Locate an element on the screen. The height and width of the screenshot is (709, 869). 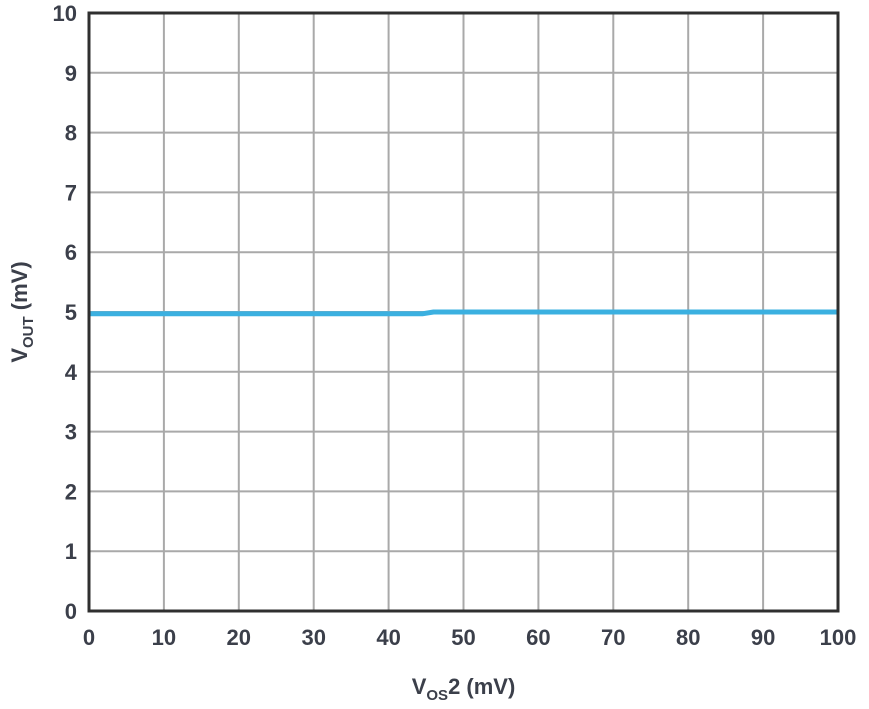
y-tick-label: 10 is located at coordinates (65, 13).